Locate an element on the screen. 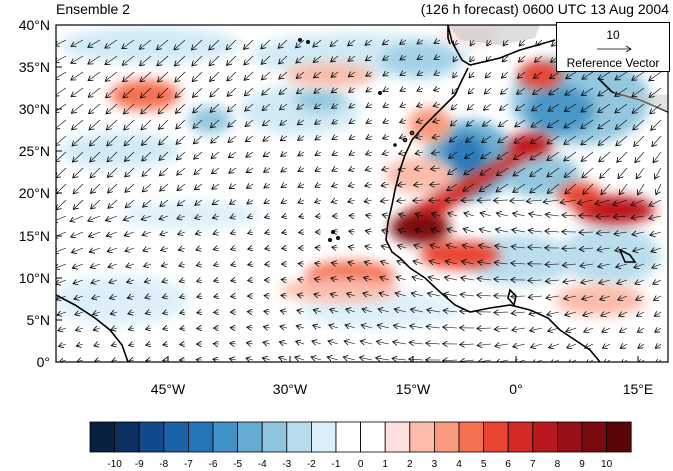 The width and height of the screenshot is (673, 471). colorbar-tick-label: 4 is located at coordinates (459, 464).